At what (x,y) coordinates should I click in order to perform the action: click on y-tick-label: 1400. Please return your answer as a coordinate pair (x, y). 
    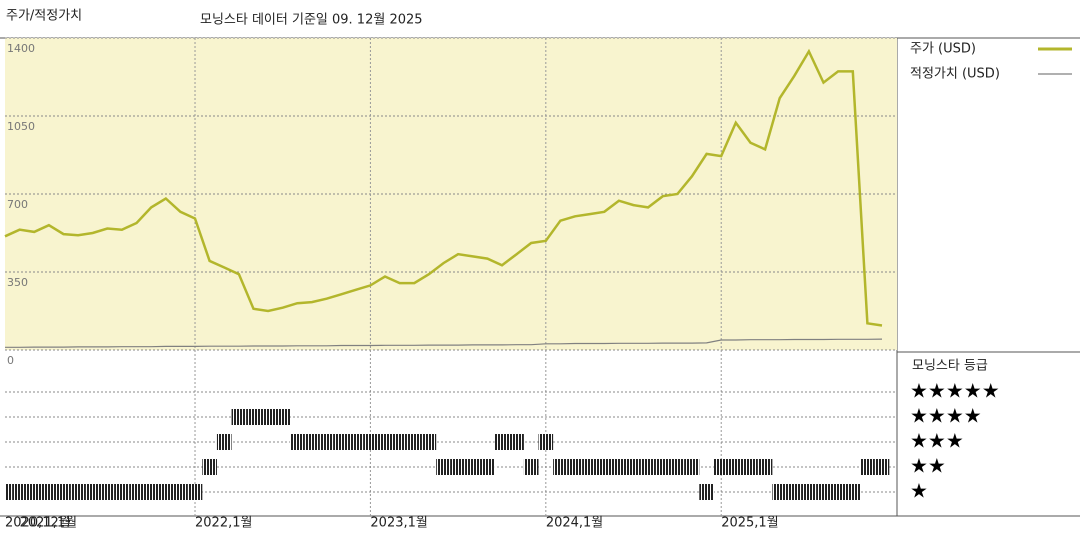
    Looking at the image, I should click on (21, 48).